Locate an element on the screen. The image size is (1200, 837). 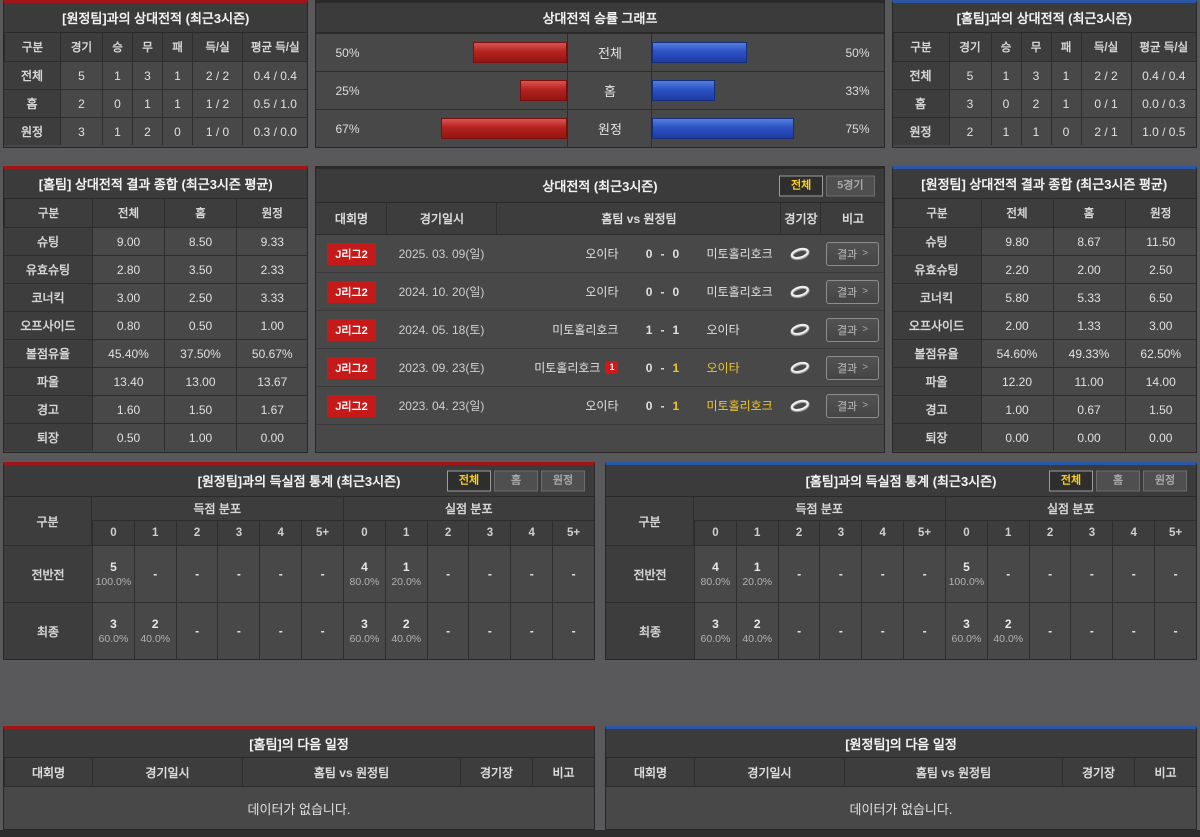
row-label: 유효슈팅 is located at coordinates (936, 269).